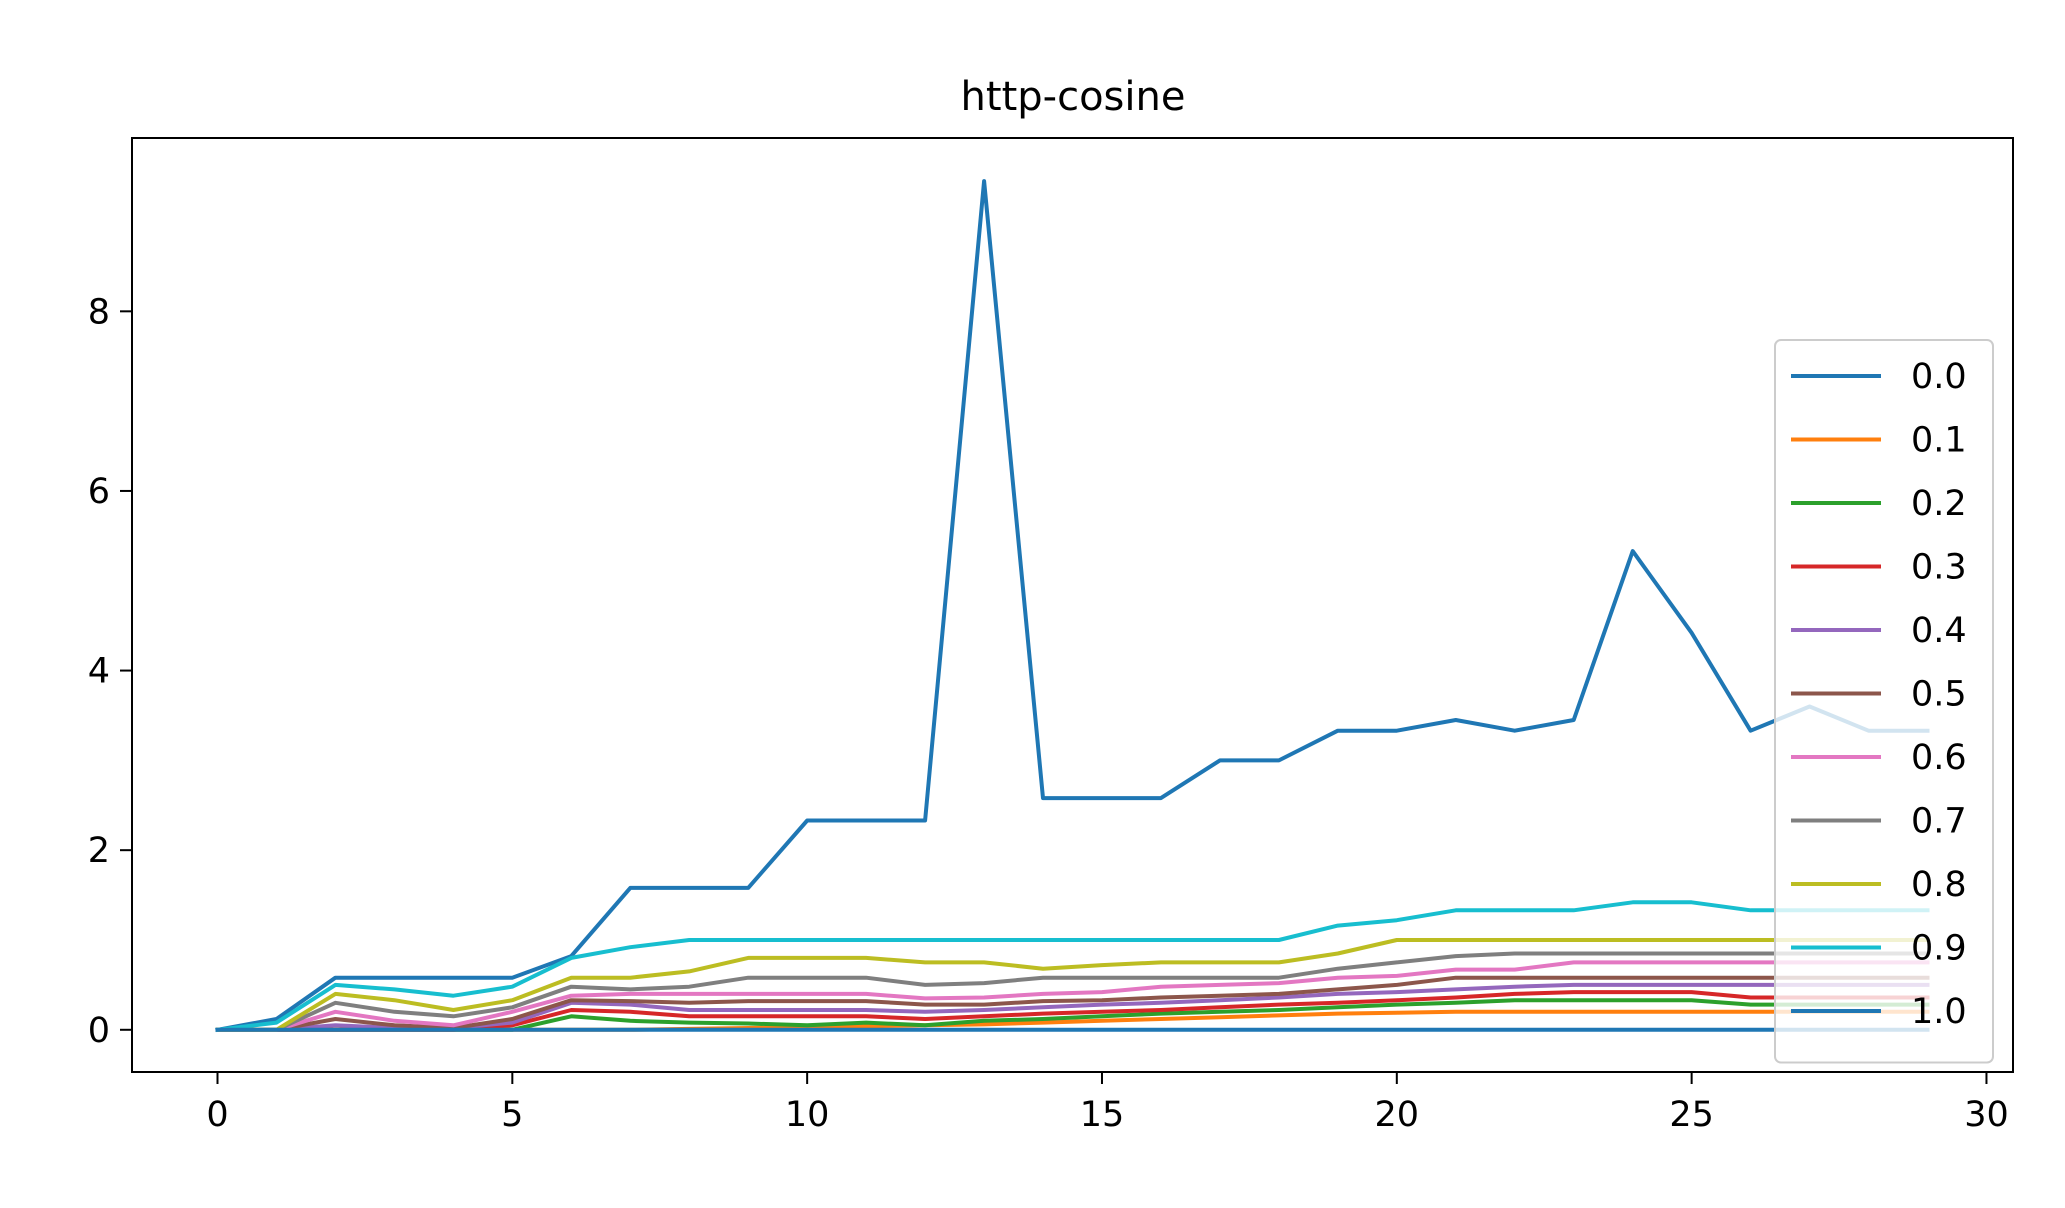 The image size is (2065, 1208). I want to click on y-axis: 0 2 4 6 8, so click(110, 671).